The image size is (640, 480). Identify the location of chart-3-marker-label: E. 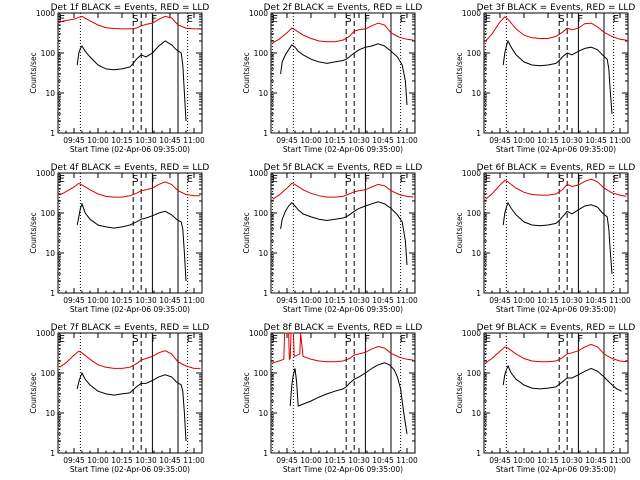
(488, 19).